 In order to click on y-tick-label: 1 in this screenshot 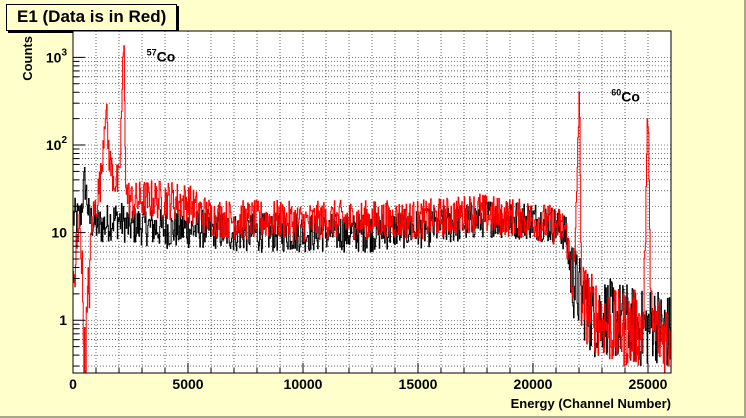, I will do `click(63, 320)`.